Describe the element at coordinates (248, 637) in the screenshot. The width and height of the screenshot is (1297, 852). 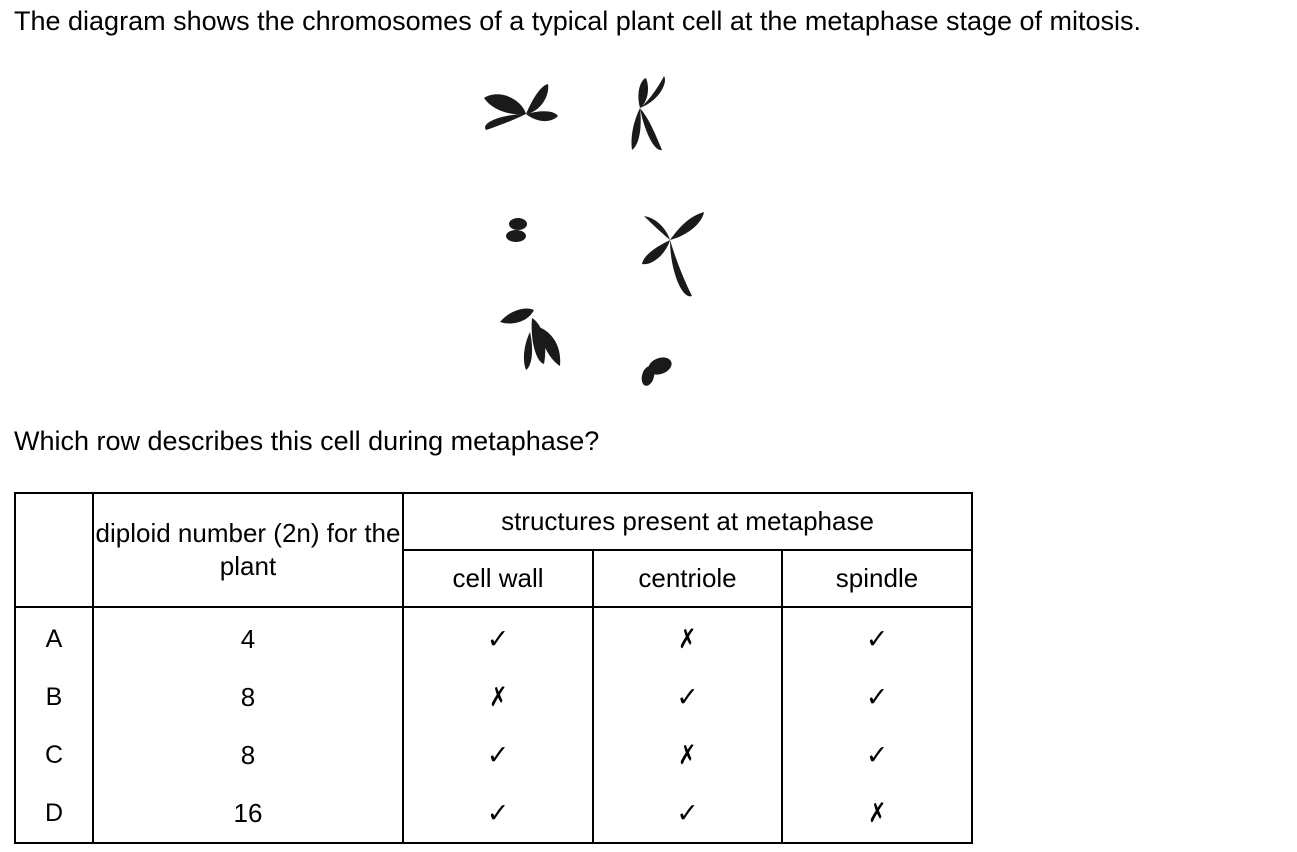
I see `diploid-value: 4` at that location.